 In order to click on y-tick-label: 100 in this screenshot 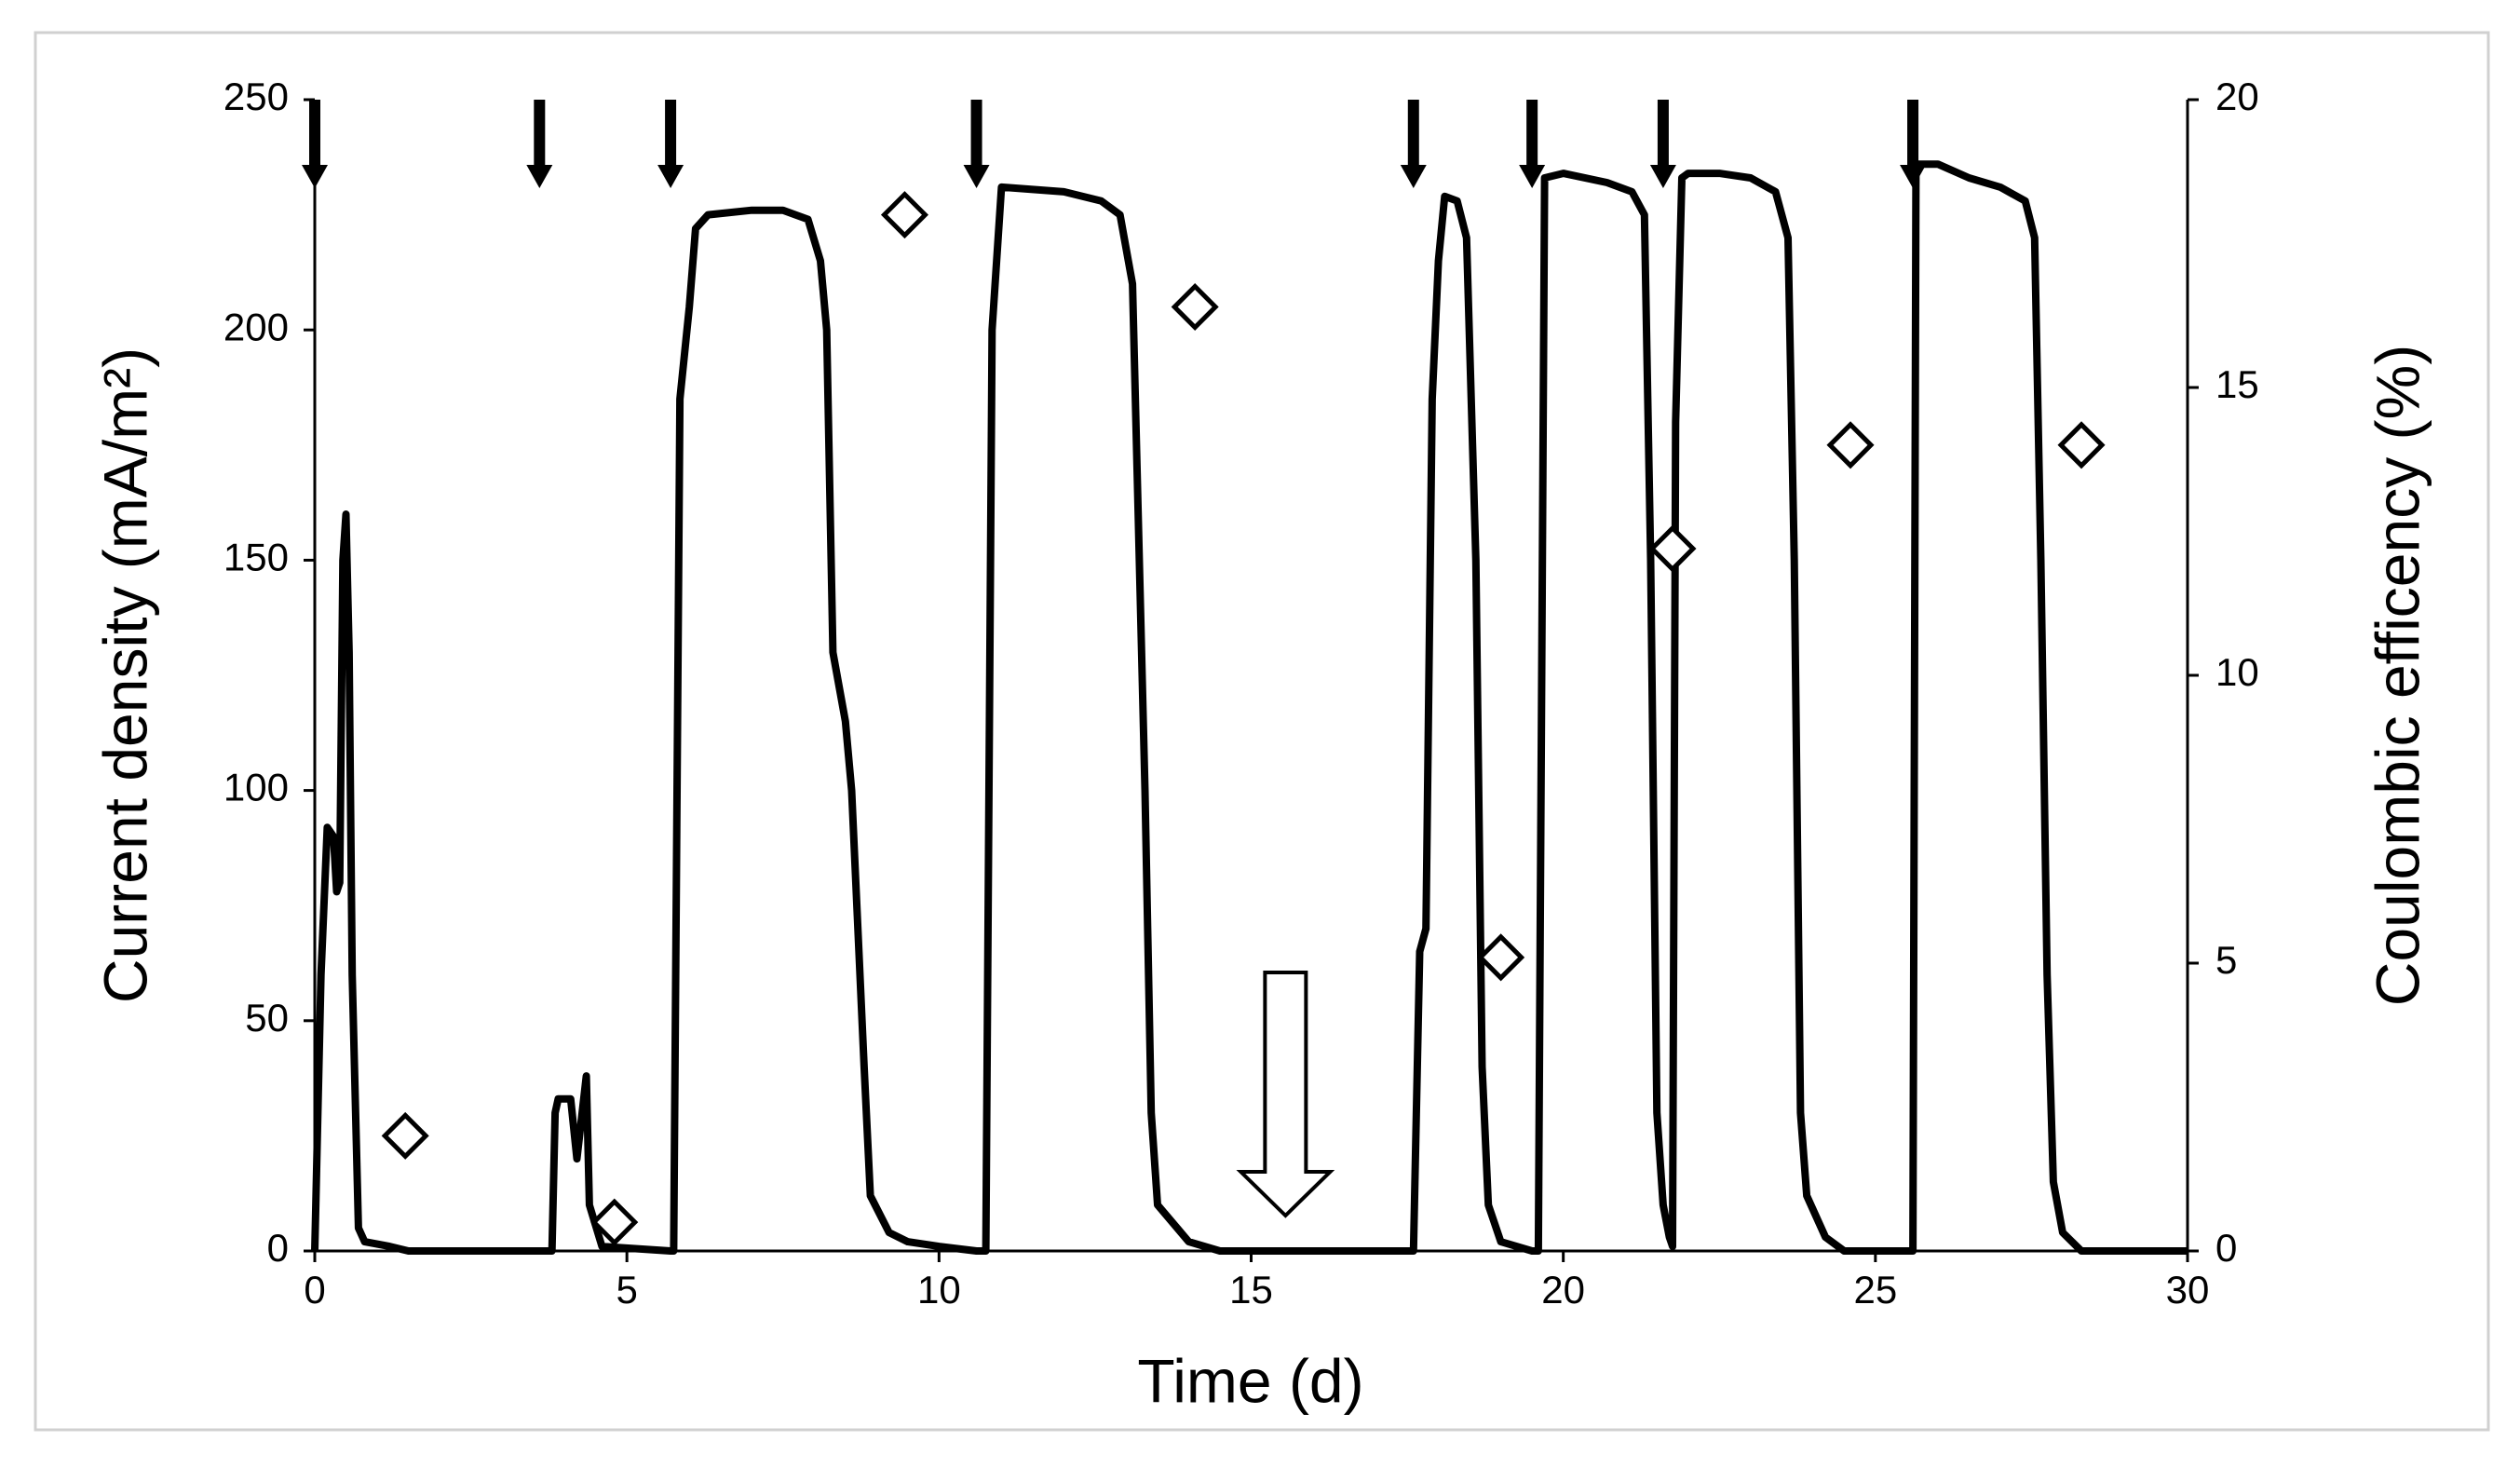, I will do `click(256, 787)`.